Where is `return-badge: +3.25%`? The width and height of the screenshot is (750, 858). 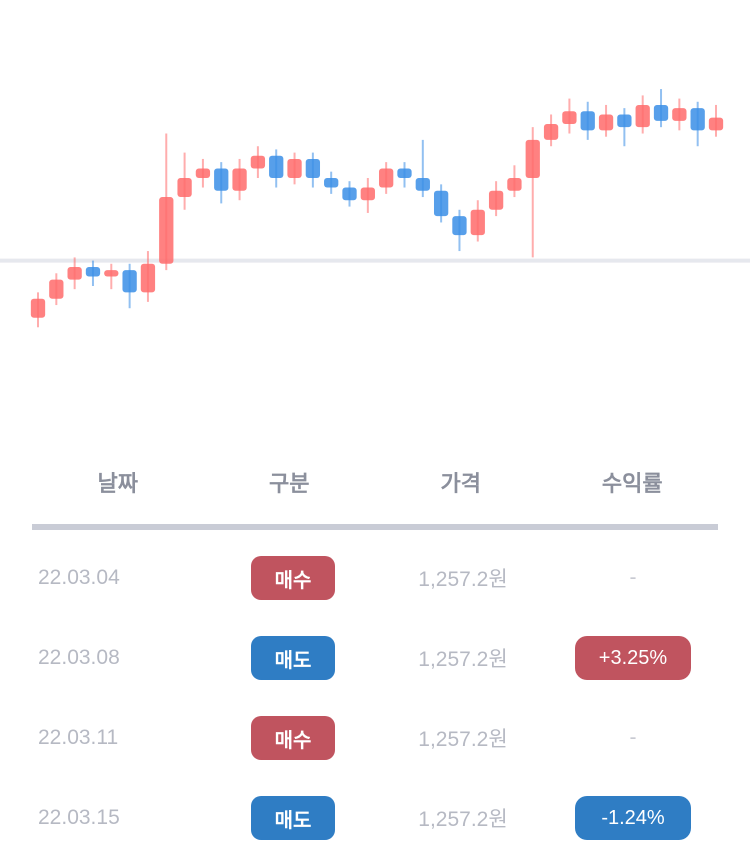
return-badge: +3.25% is located at coordinates (633, 658).